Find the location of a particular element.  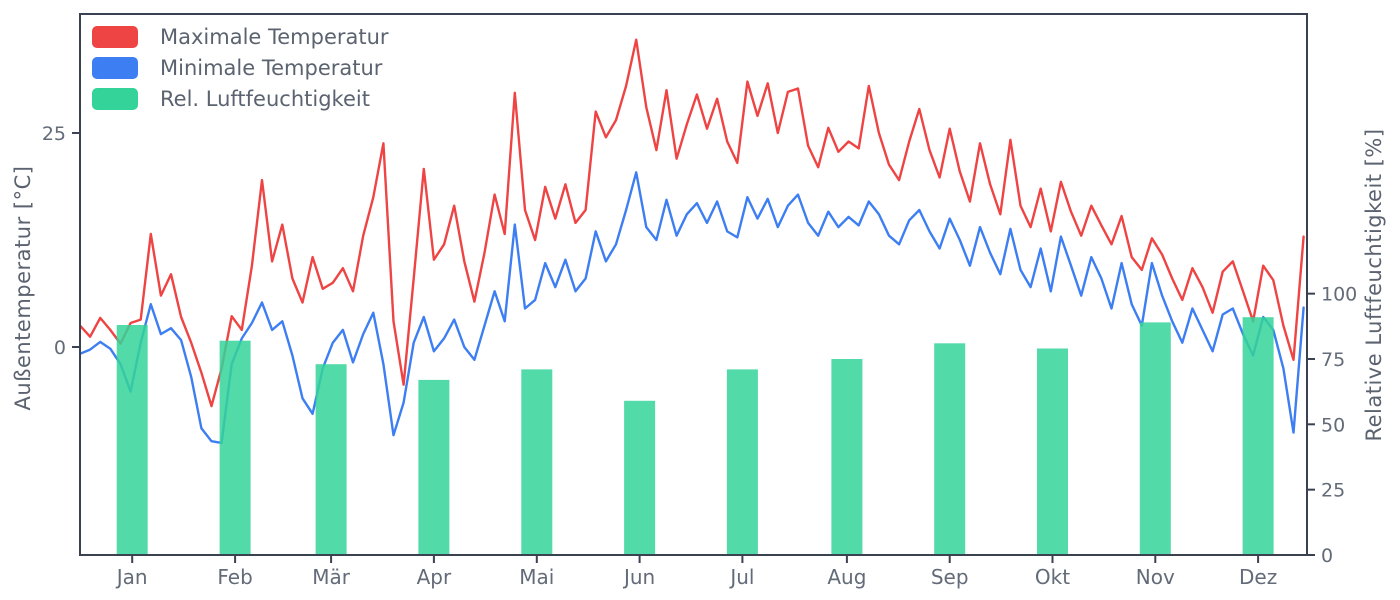

humidity-bar-Mai is located at coordinates (537, 462).